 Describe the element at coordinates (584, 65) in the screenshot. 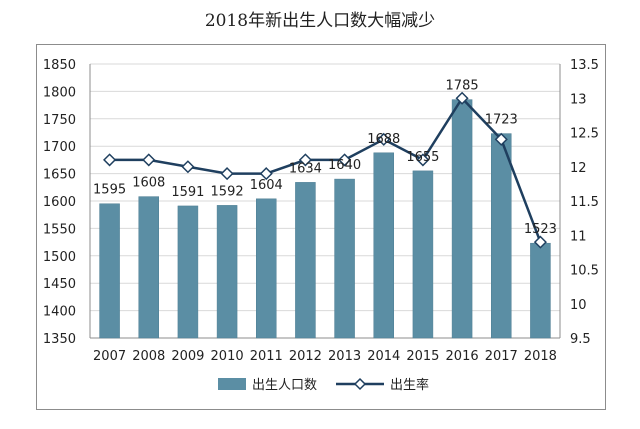

I see `y-right-tick-label: 13.5` at that location.